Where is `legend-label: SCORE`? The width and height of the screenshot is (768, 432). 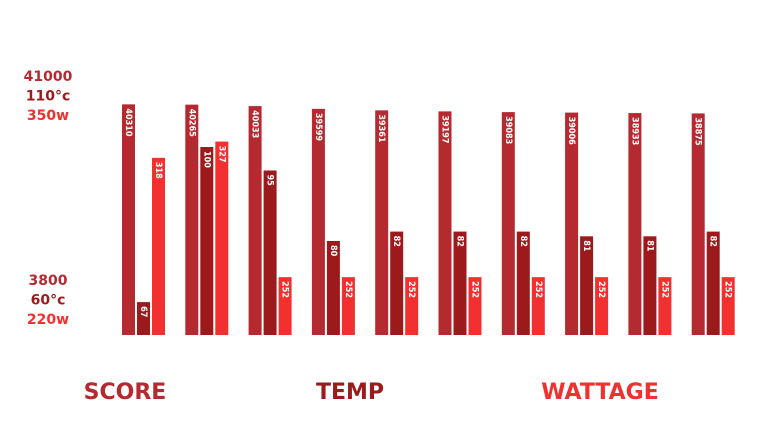
legend-label: SCORE is located at coordinates (125, 392).